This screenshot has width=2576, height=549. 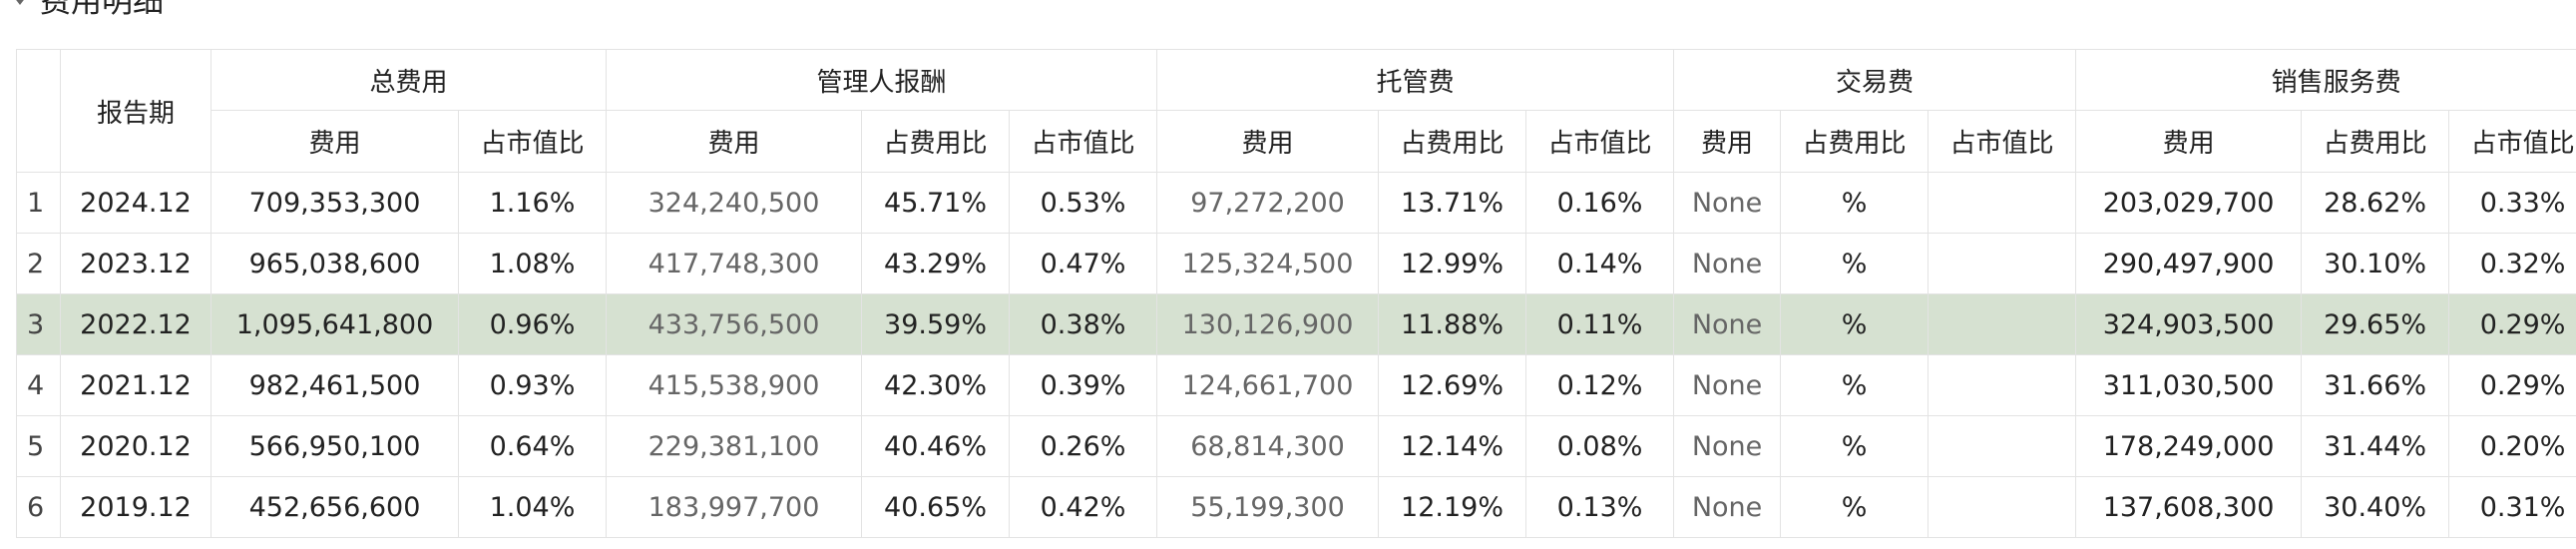 I want to click on table-cell: 31.66%, so click(x=2375, y=385).